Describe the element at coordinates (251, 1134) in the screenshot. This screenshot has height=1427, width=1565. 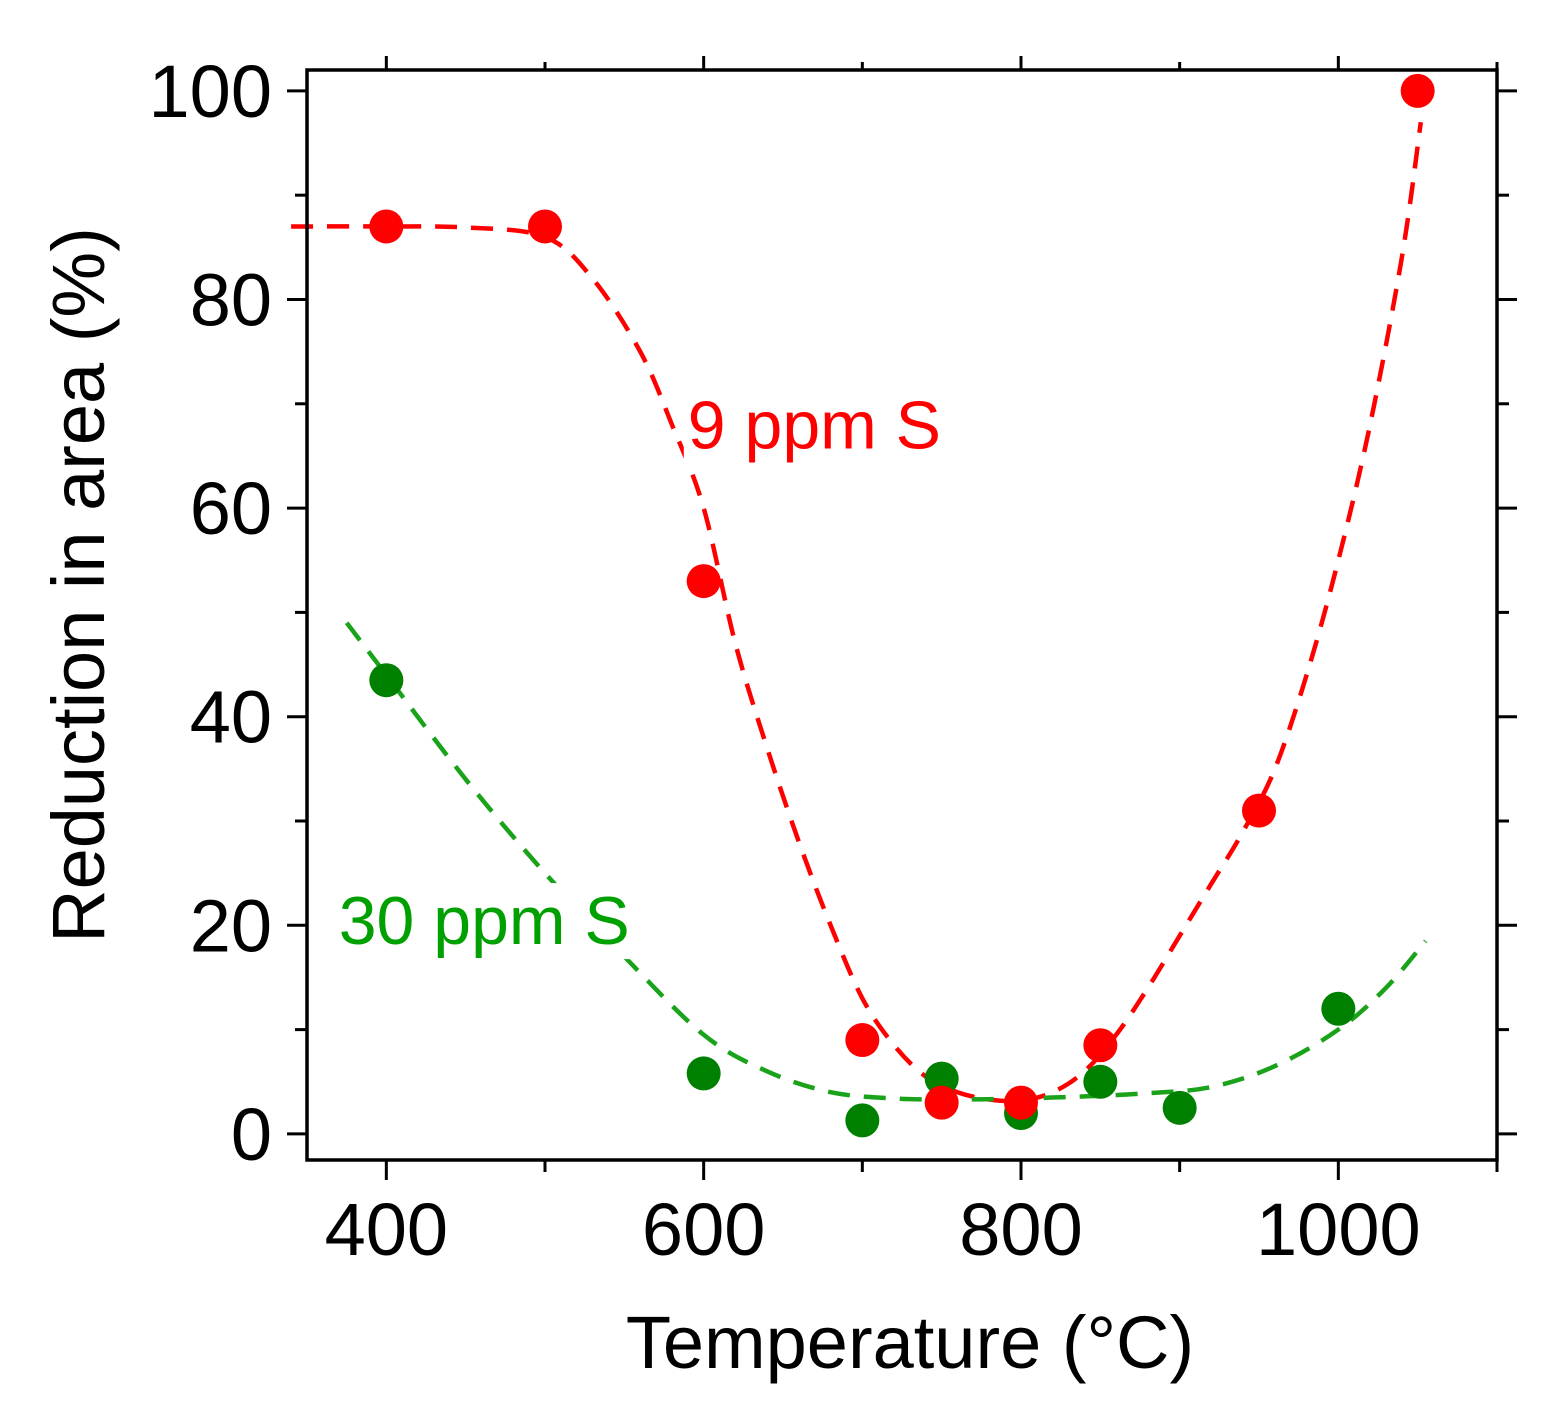
I see `y-tick-label: 0` at that location.